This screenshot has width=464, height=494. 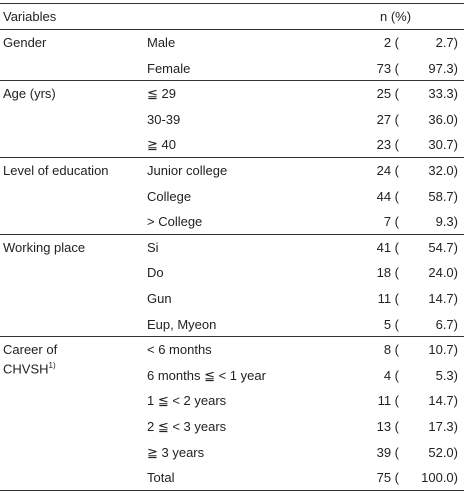 What do you see at coordinates (387, 426) in the screenshot?
I see `count: 13 (` at bounding box center [387, 426].